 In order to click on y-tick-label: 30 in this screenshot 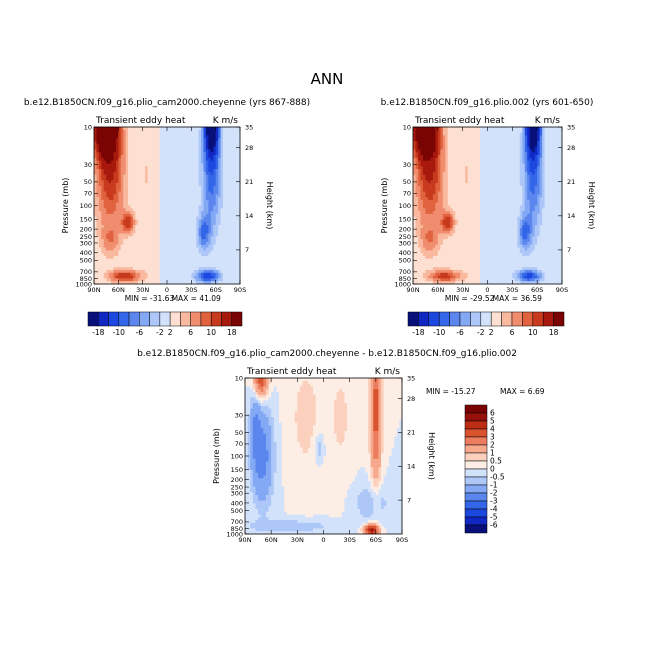, I will do `click(88, 165)`.